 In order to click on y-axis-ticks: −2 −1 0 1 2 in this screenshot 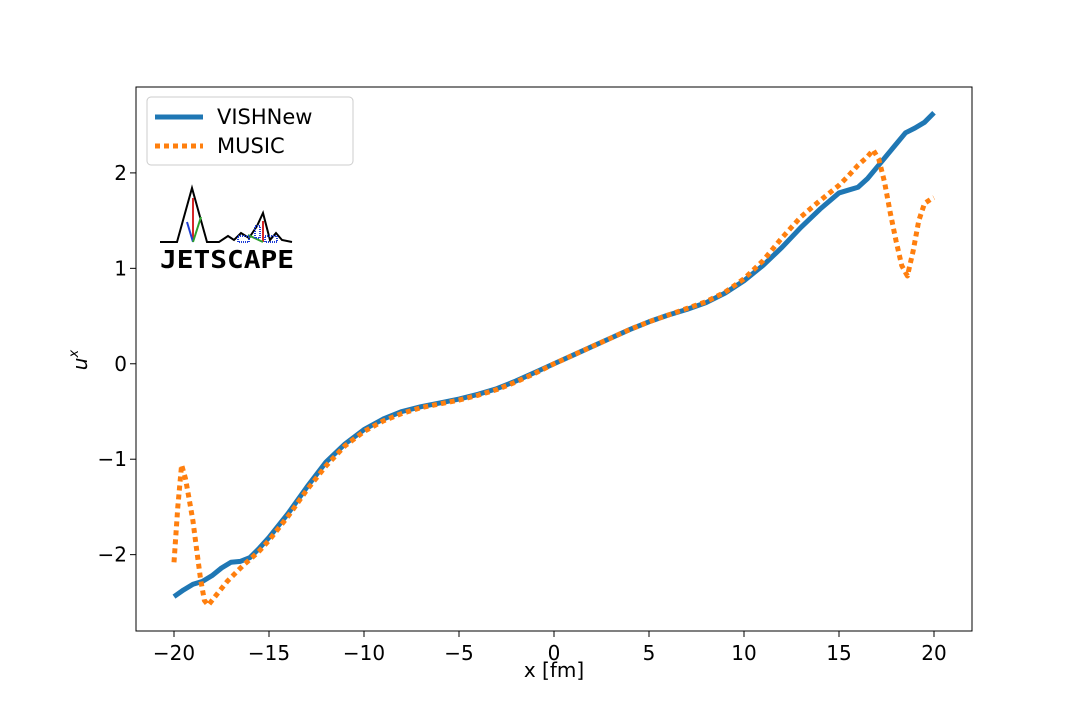, I will do `click(117, 364)`.